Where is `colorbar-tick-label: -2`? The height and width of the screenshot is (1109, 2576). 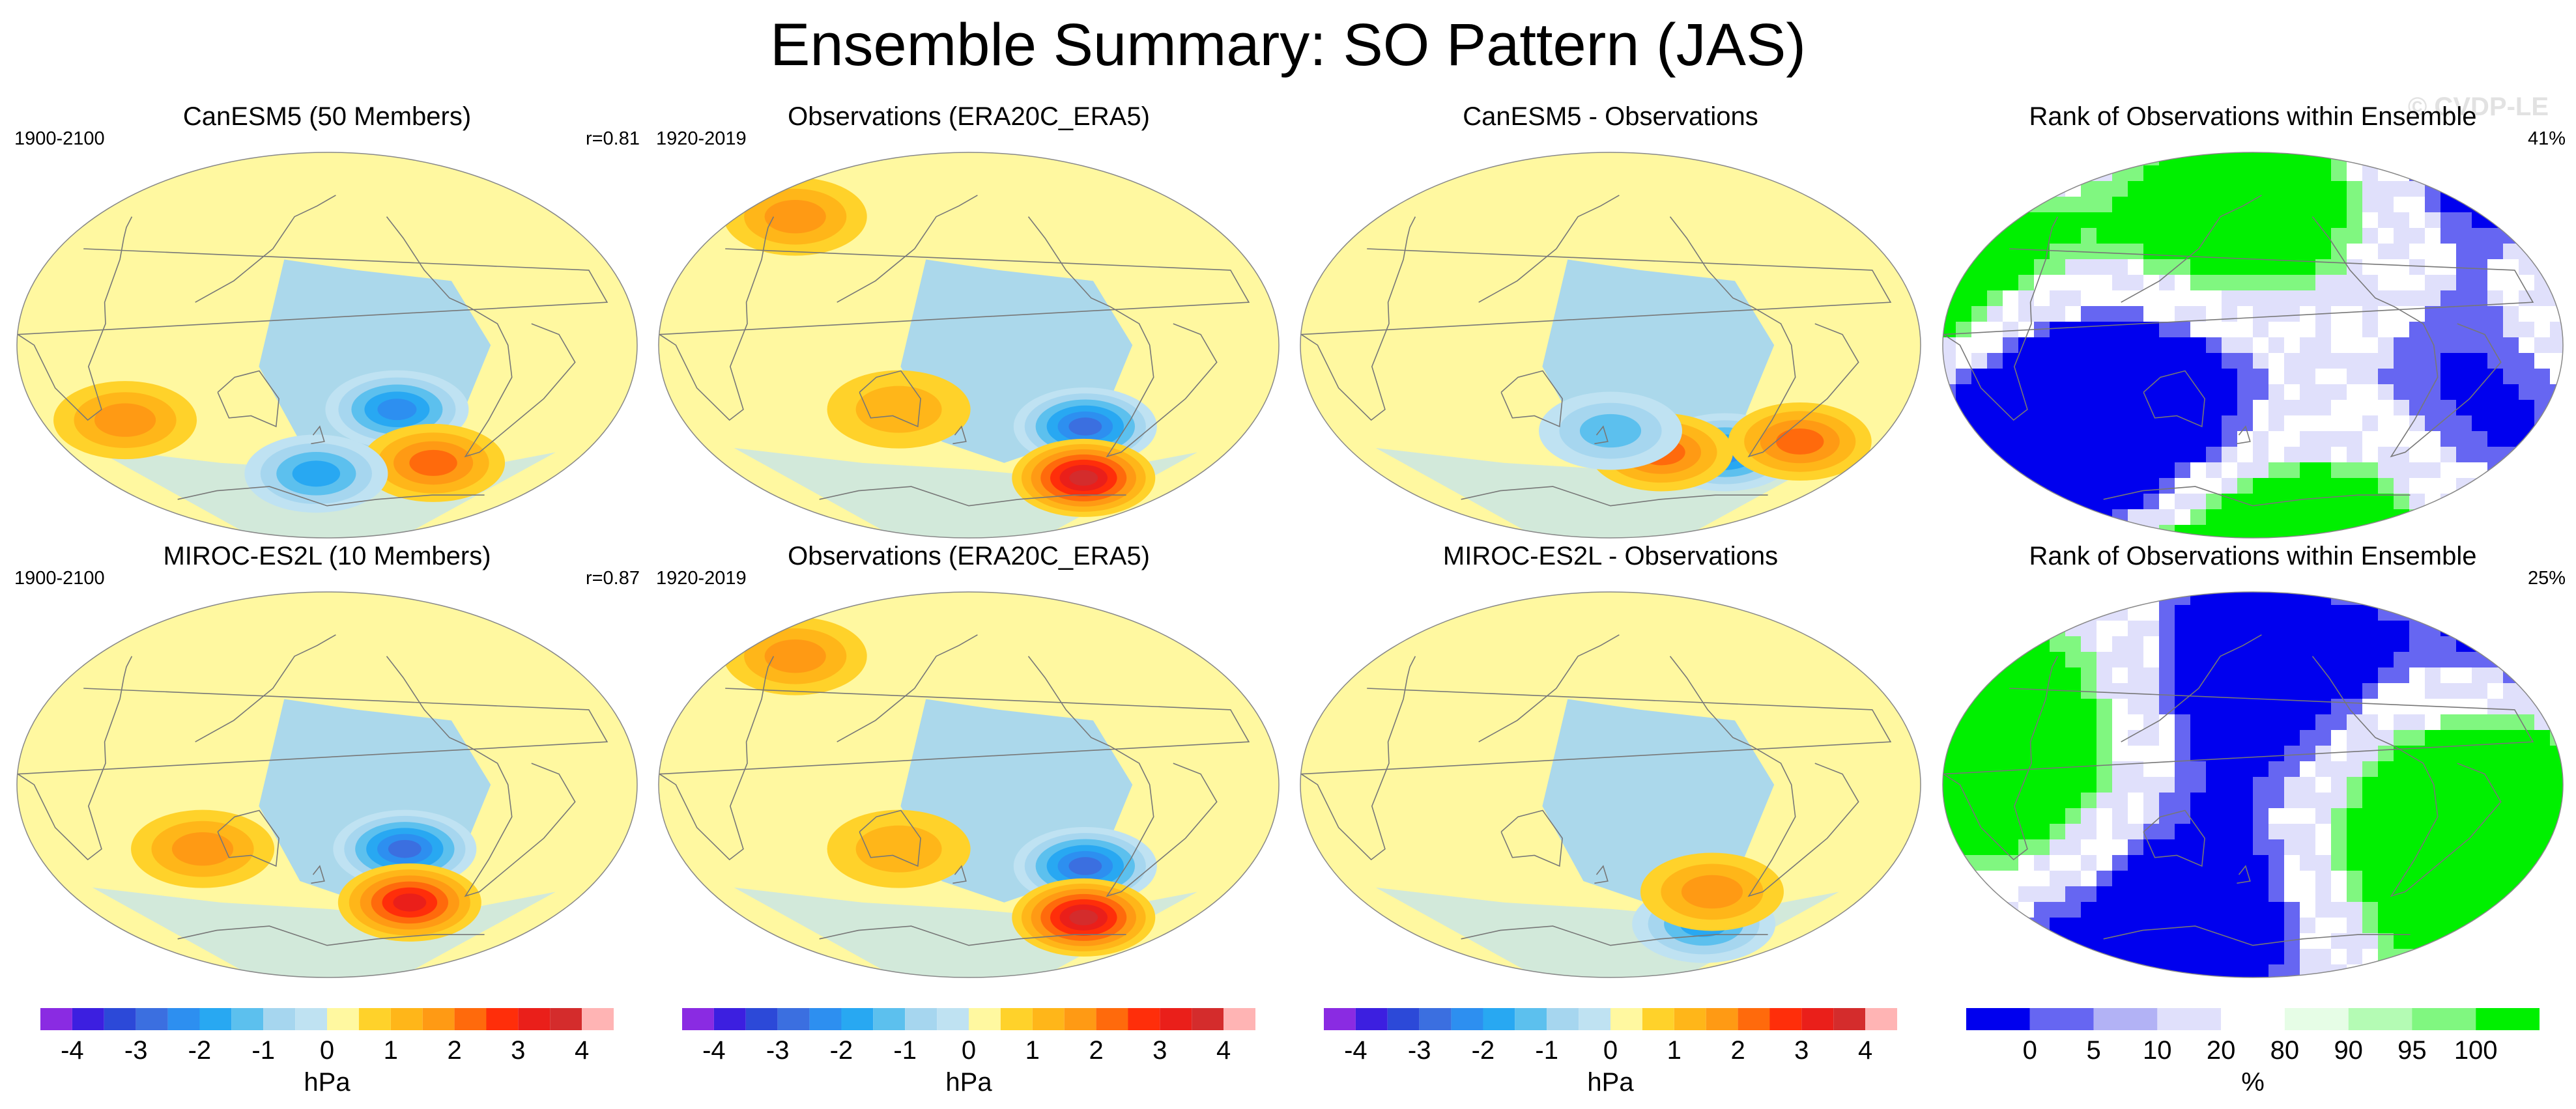
colorbar-tick-label: -2 is located at coordinates (200, 1050).